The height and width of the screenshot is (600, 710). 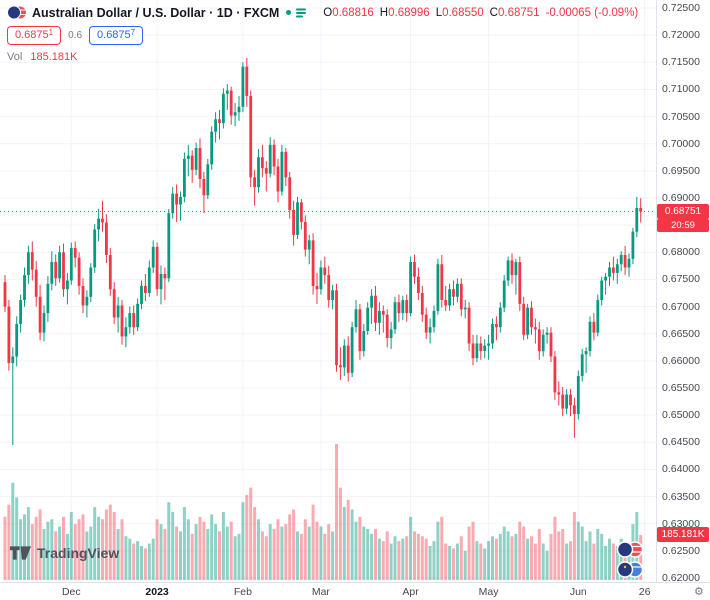 What do you see at coordinates (518, 12) in the screenshot?
I see `close-value: 0.68751` at bounding box center [518, 12].